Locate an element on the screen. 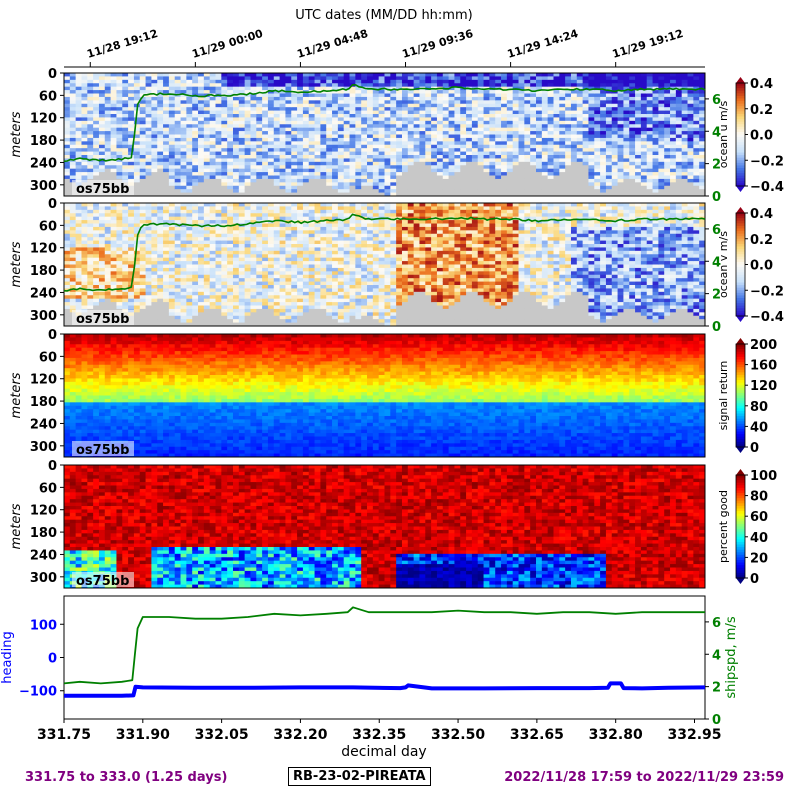 The image size is (800, 800). colorbar: 0.4 0.2 0.0 −0.2 −0.4 ocean u m/s is located at coordinates (750, 136).